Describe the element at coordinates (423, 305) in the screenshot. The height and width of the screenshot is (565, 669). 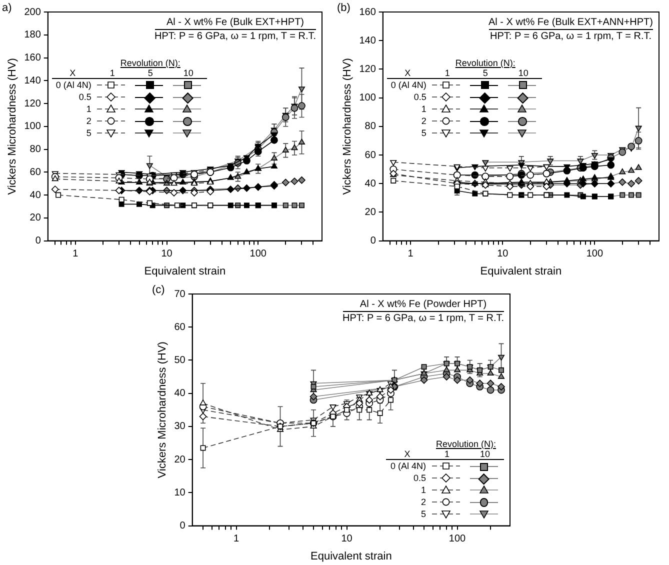
I see `text: Al - X wt% Fe (Powder HPT)` at that location.